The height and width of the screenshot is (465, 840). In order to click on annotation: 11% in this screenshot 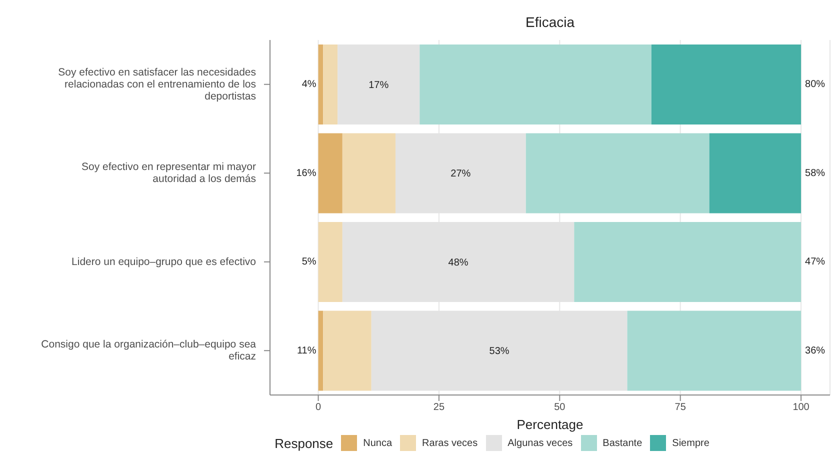, I will do `click(306, 350)`.